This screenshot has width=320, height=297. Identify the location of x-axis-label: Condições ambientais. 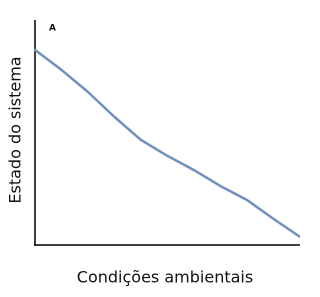
(165, 277).